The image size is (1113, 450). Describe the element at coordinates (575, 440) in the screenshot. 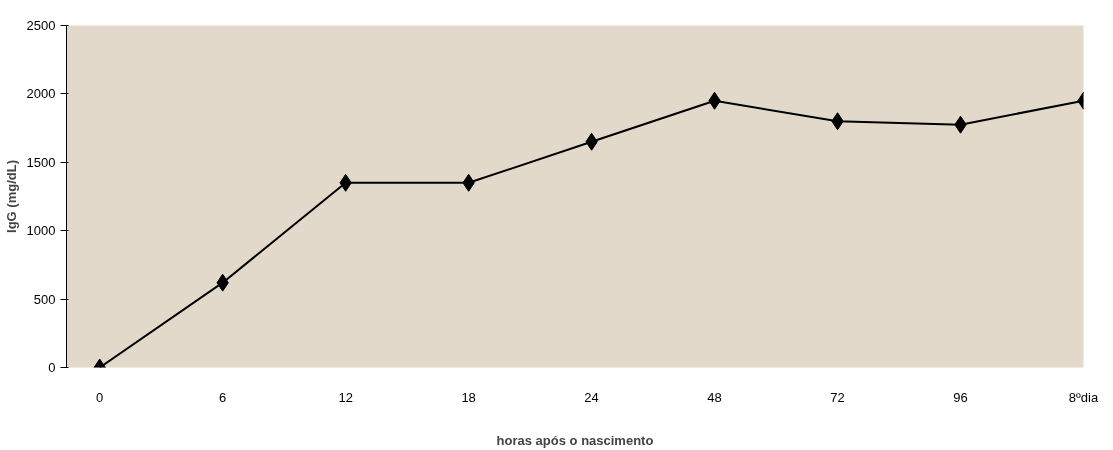

I see `x-axis-title: horas após o nascimento` at that location.